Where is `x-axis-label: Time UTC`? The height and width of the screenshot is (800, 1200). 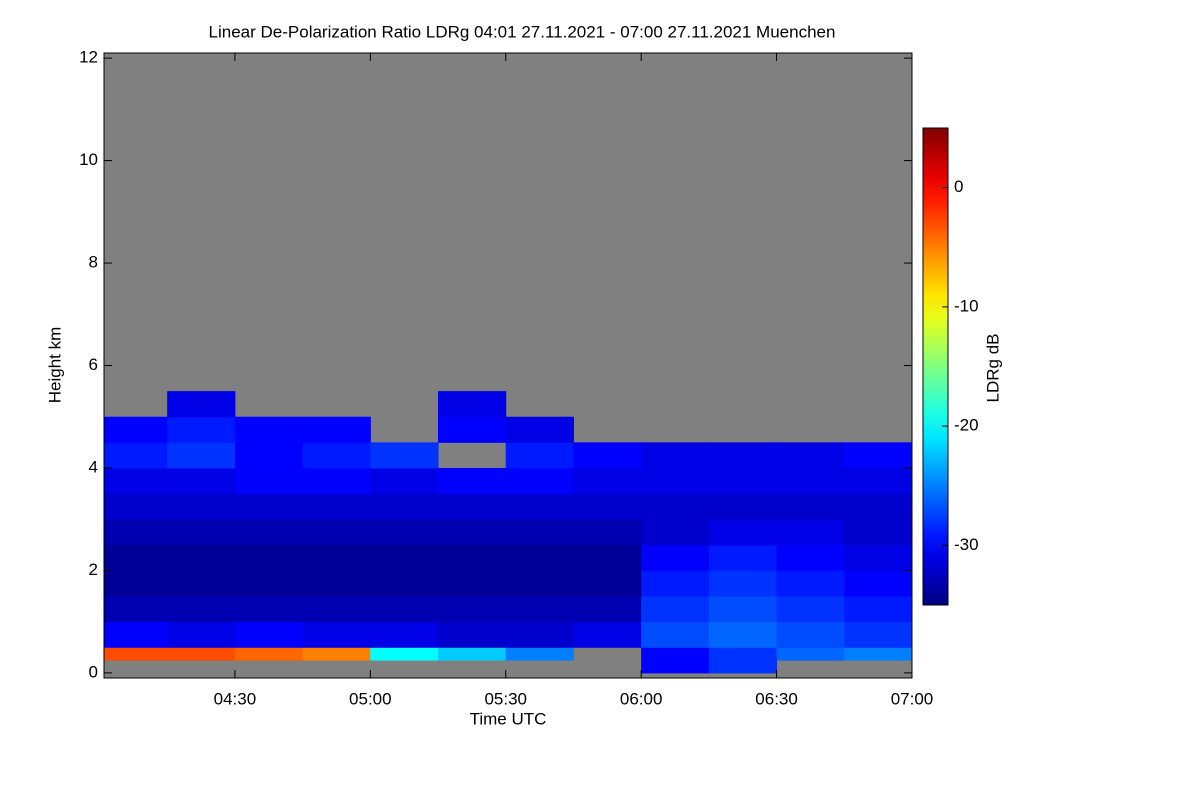
x-axis-label: Time UTC is located at coordinates (508, 718).